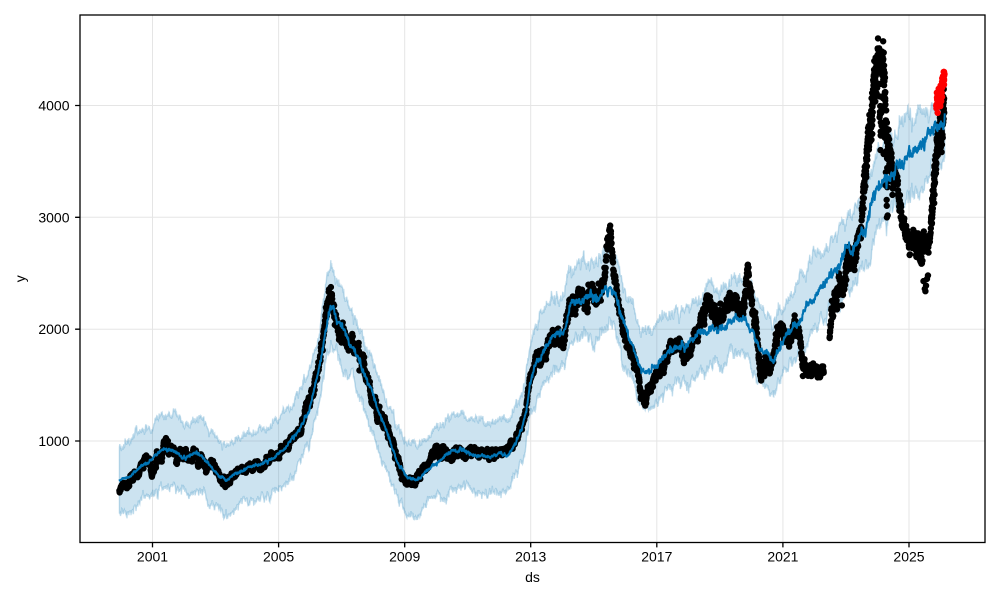 The height and width of the screenshot is (600, 1000). I want to click on svg-text: 2013, so click(530, 557).